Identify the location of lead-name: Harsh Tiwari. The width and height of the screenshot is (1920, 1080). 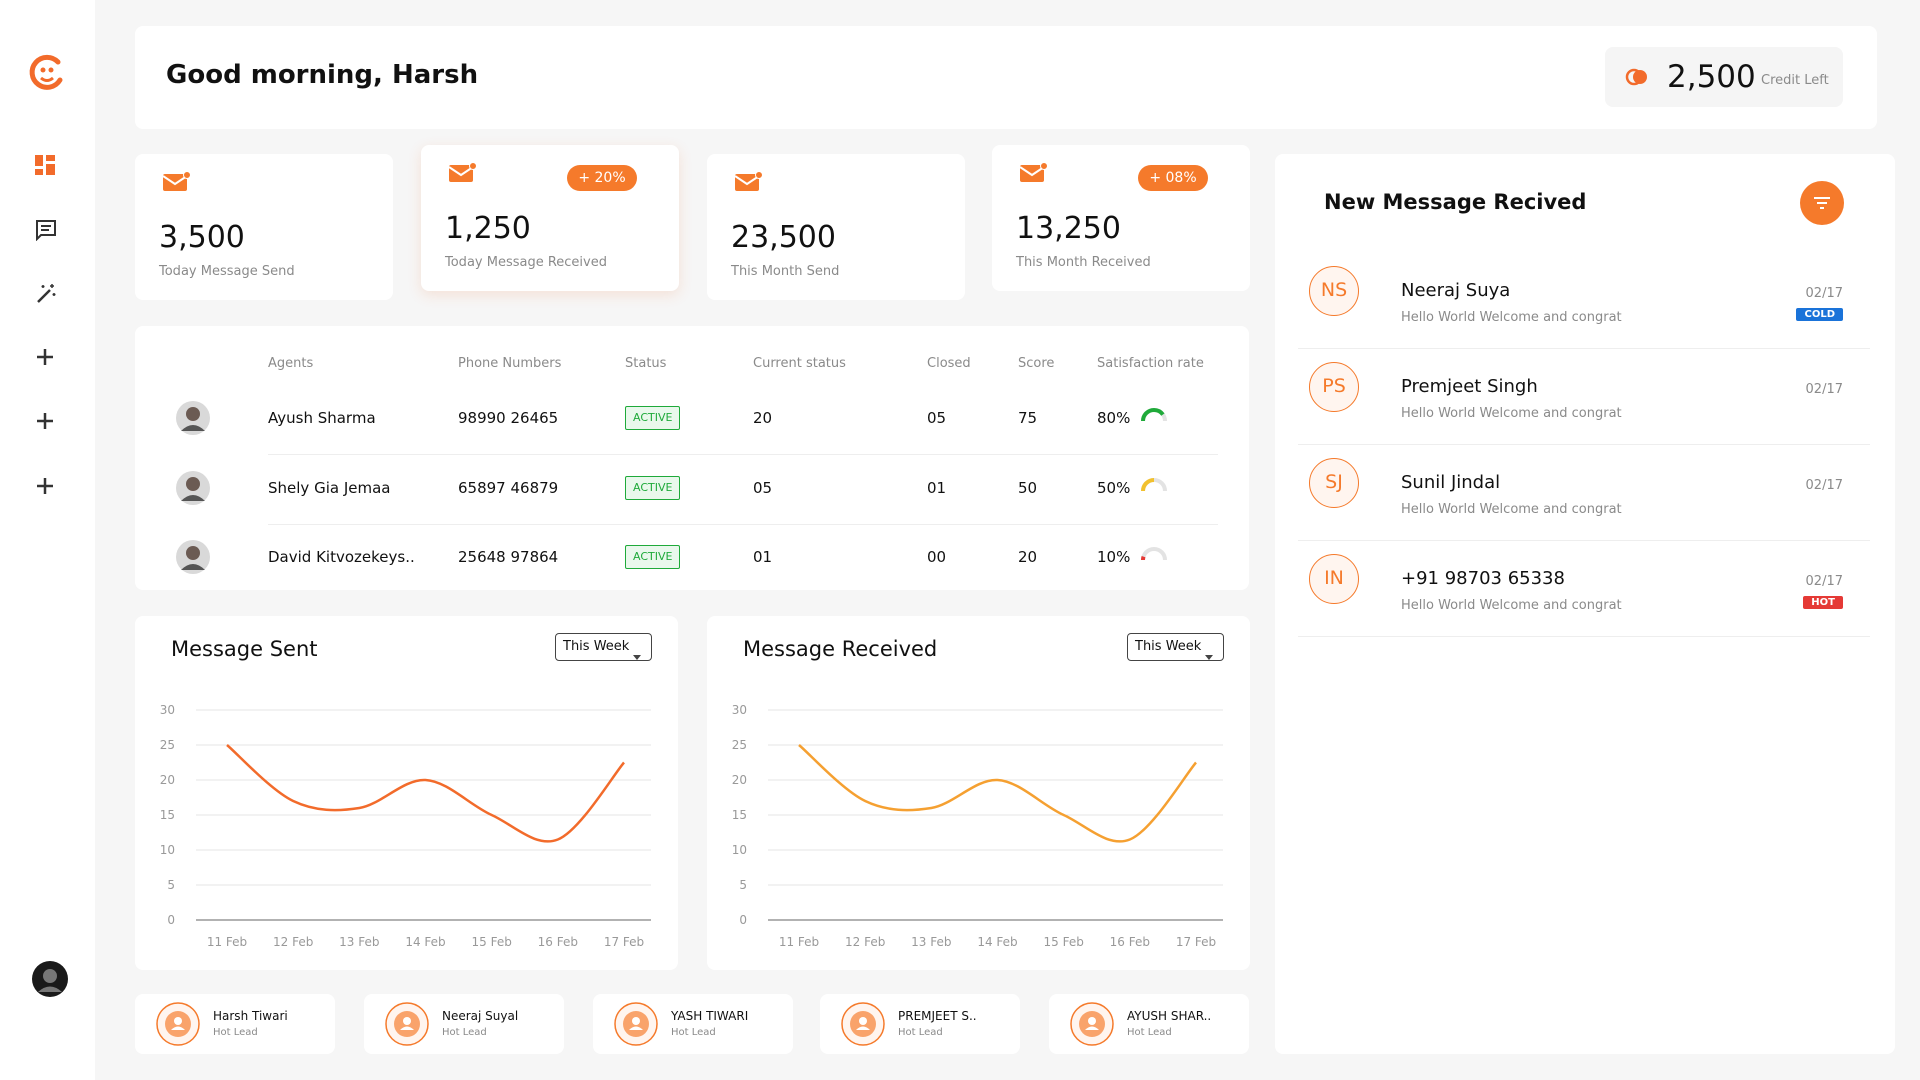
(250, 1016).